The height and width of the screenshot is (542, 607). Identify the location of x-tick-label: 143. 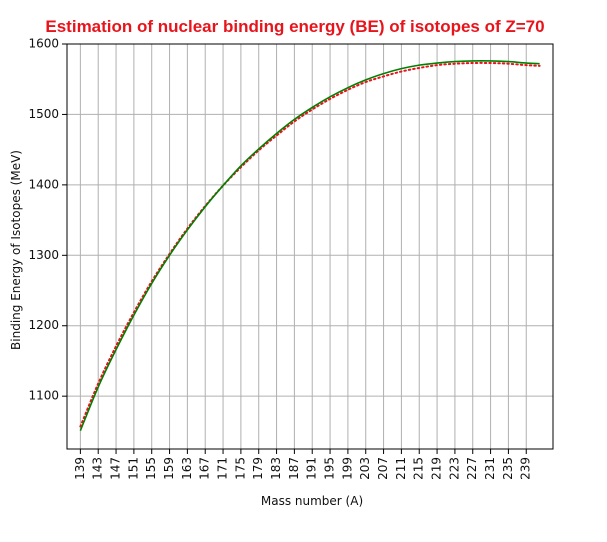
(98, 468).